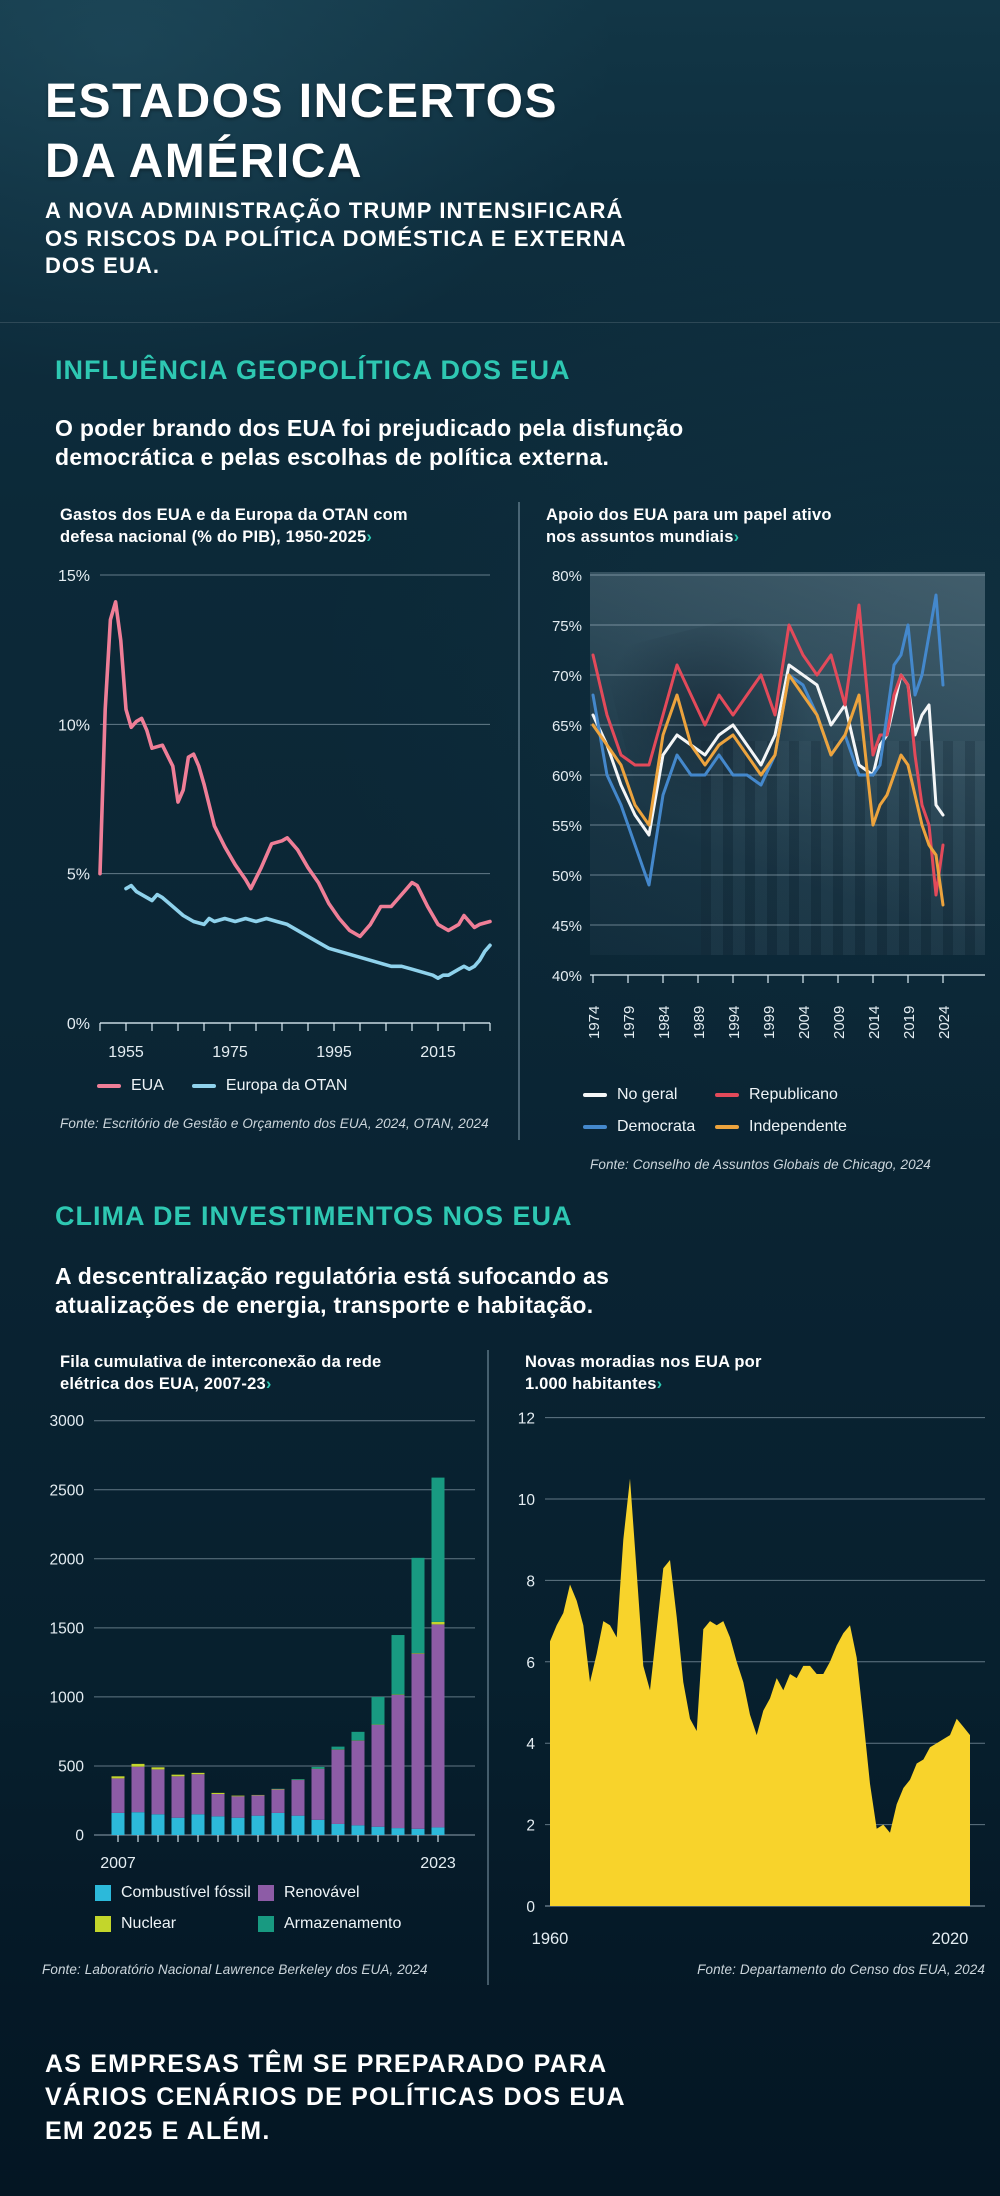 This screenshot has width=1000, height=2196. I want to click on charts-vertical-divider, so click(488, 1667).